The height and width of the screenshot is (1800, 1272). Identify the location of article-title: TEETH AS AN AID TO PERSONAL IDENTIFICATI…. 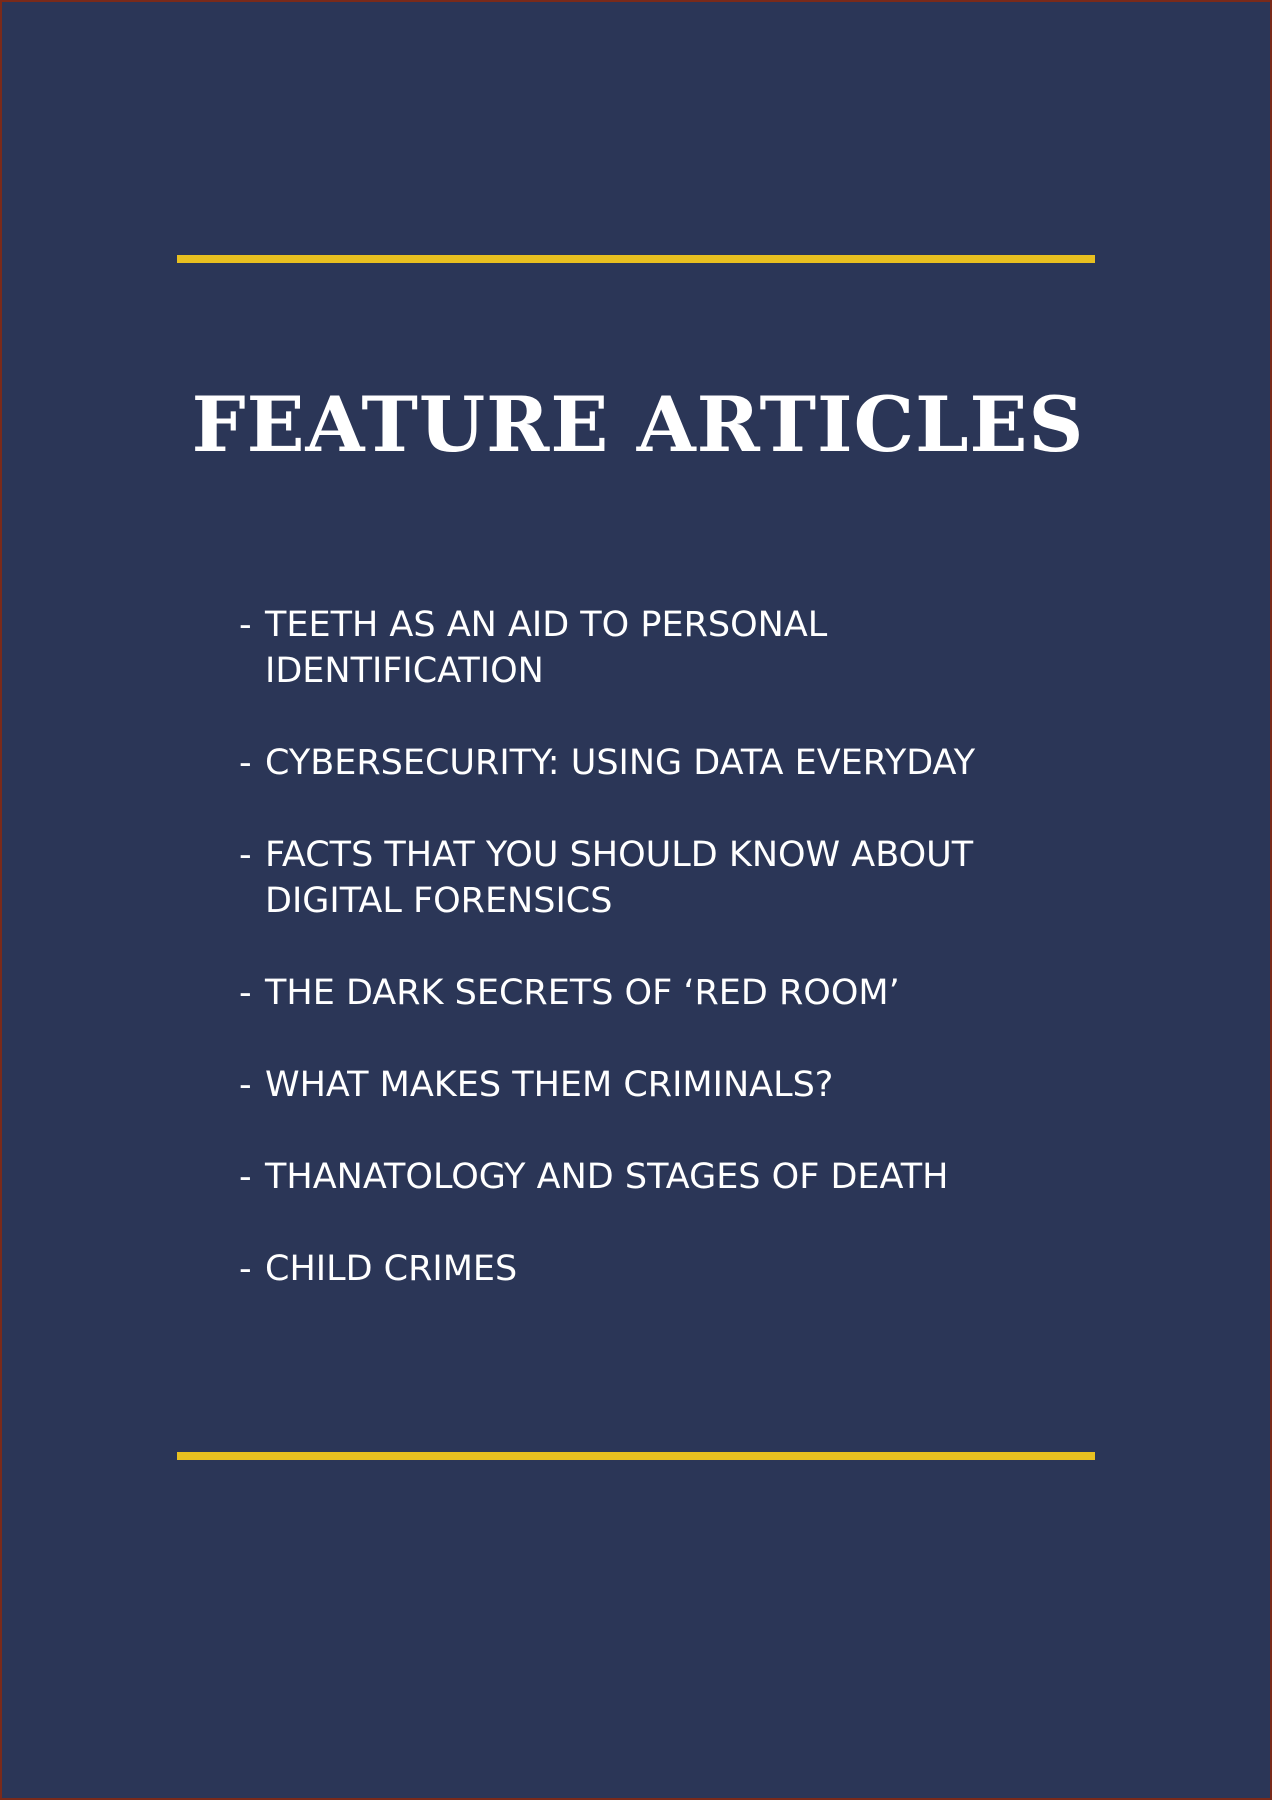
(546, 648).